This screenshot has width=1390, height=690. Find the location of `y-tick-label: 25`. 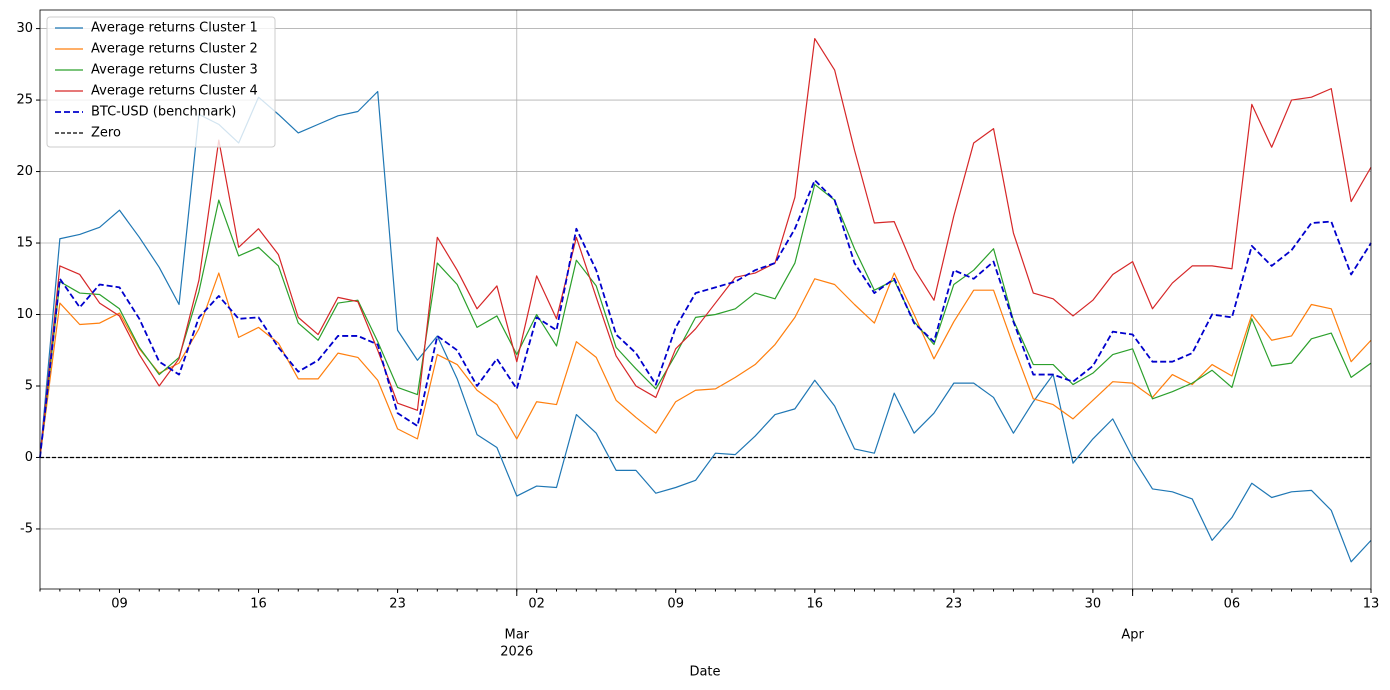

y-tick-label: 25 is located at coordinates (24, 100).